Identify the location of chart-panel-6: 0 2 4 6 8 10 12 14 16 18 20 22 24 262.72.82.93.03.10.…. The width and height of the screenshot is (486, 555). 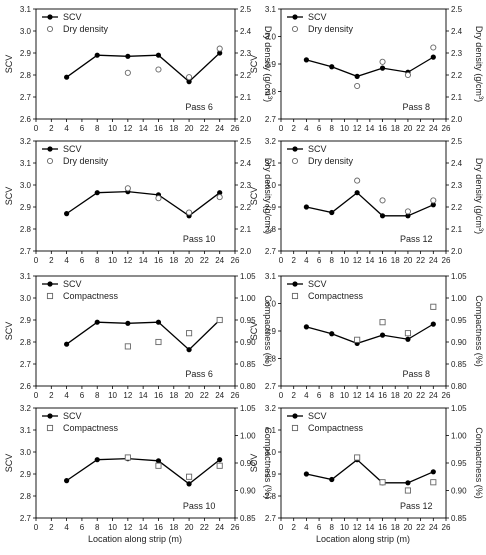
(366, 336).